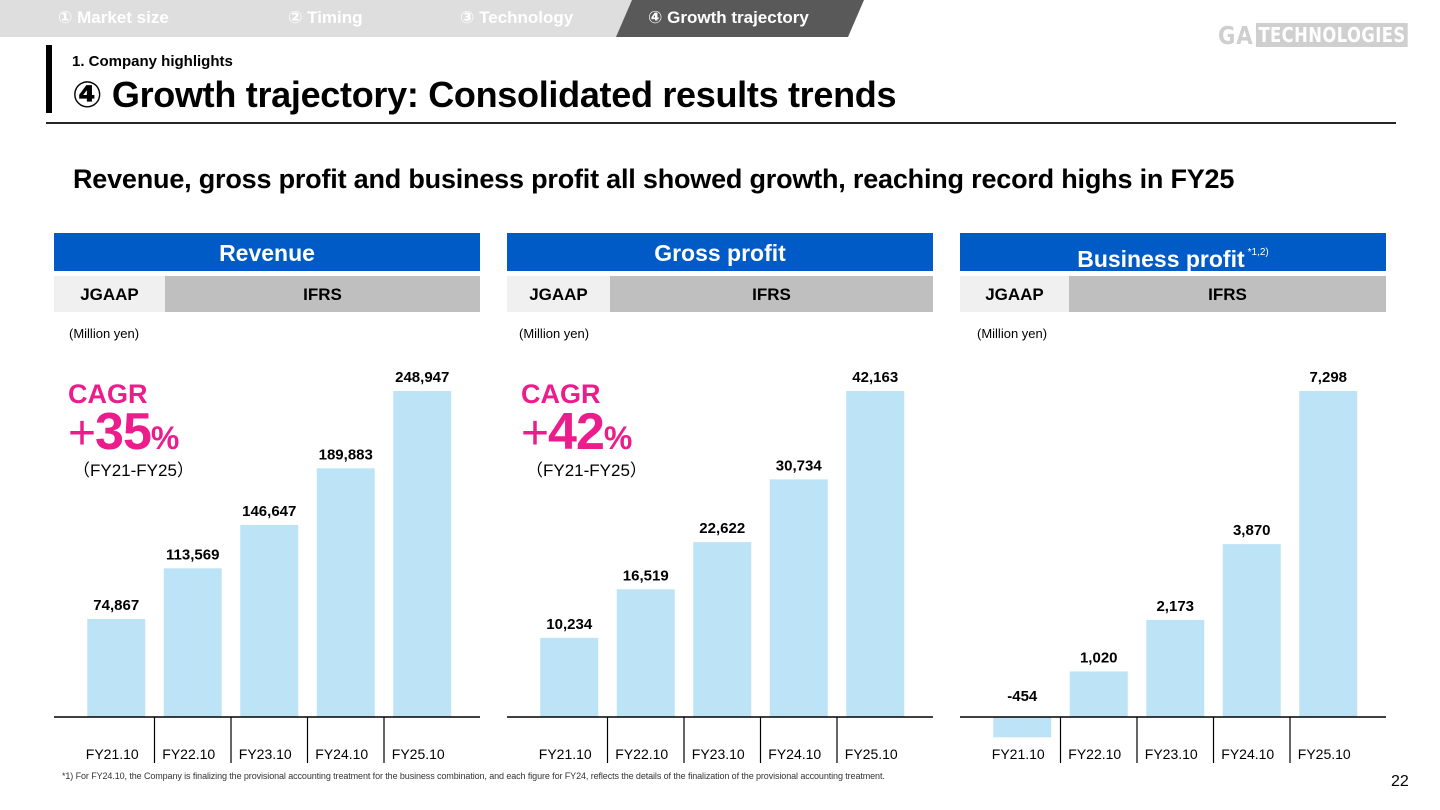 This screenshot has height=810, width=1440. I want to click on panel-title-text: Revenue, so click(267, 253).